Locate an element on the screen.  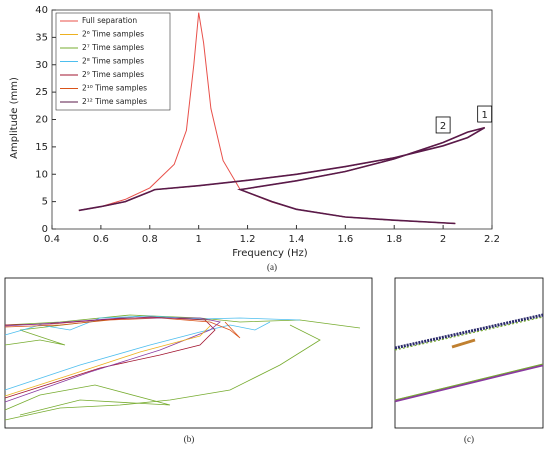
legend-label: 2⁹ Time samples is located at coordinates (113, 74).